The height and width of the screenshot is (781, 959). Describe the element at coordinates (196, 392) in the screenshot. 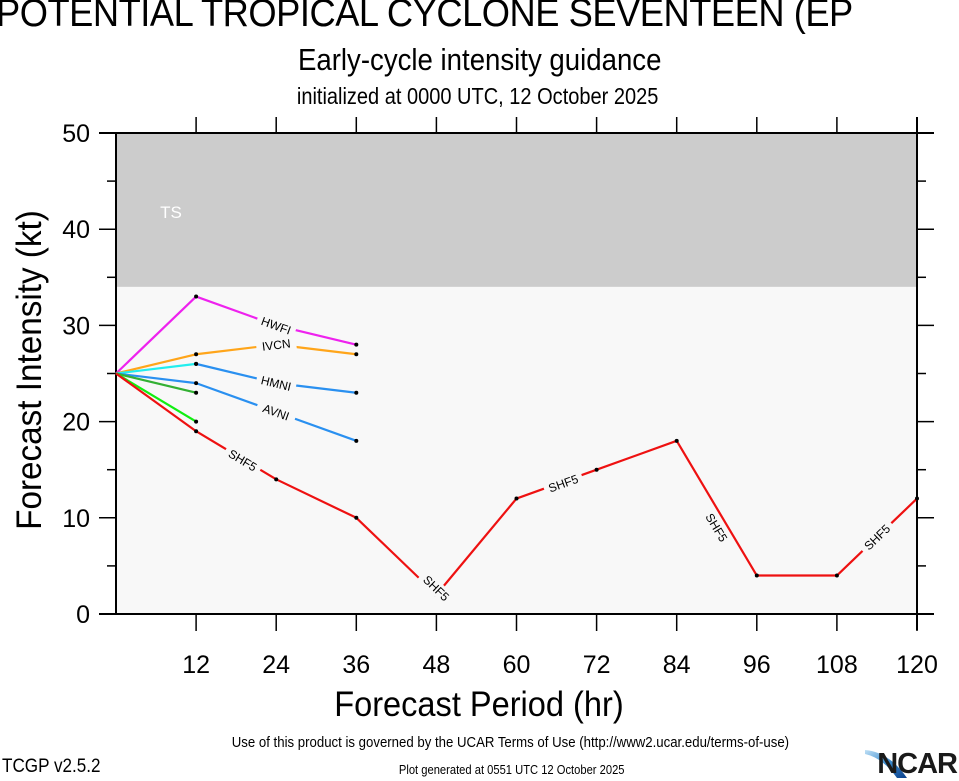

I see `data-point-unlabeled-darkgreen` at that location.